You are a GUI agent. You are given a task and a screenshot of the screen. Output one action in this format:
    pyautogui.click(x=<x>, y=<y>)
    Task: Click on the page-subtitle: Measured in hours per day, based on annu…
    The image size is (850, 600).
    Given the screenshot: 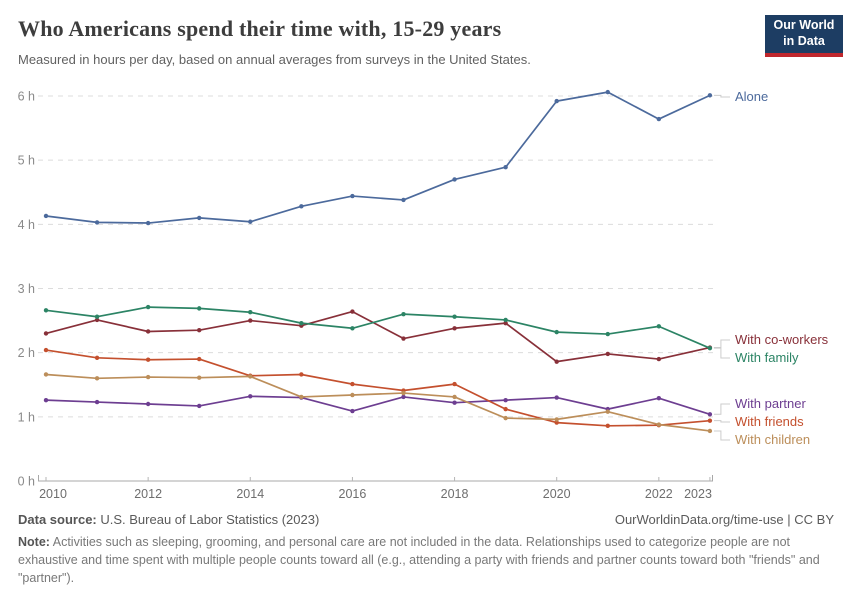 What is the action you would take?
    pyautogui.click(x=274, y=59)
    